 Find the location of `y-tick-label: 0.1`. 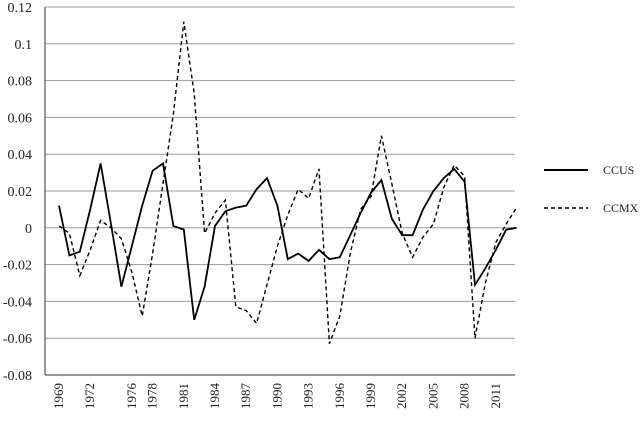

y-tick-label: 0.1 is located at coordinates (24, 45).